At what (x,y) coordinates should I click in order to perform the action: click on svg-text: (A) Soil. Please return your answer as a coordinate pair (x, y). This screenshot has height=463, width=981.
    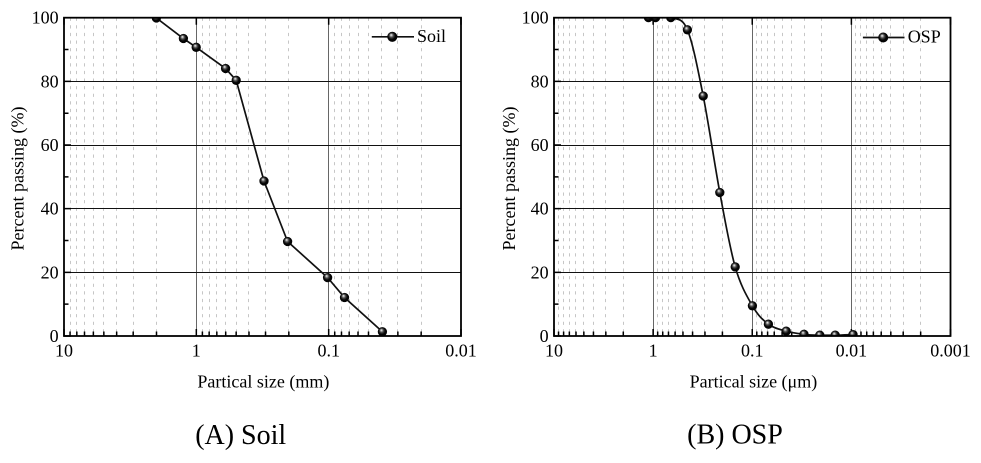
    Looking at the image, I should click on (240, 435).